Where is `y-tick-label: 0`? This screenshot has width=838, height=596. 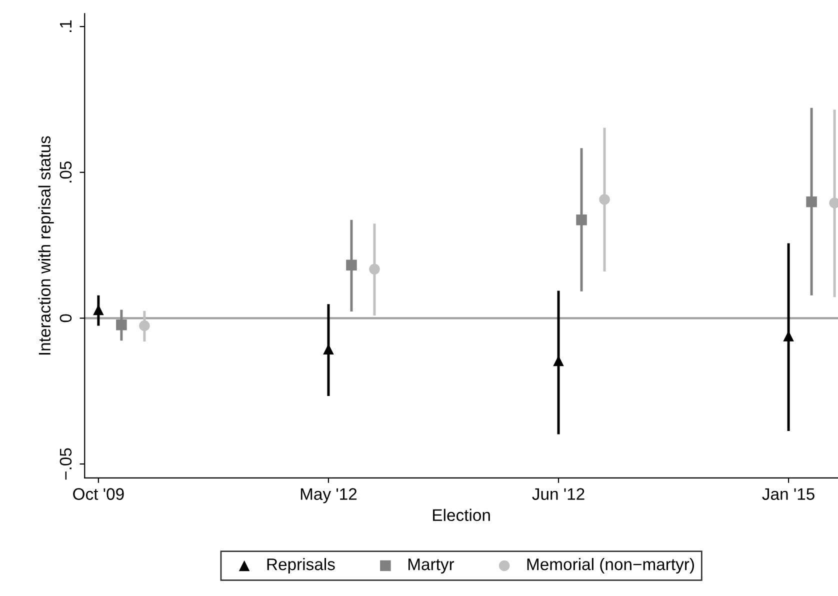 y-tick-label: 0 is located at coordinates (66, 318).